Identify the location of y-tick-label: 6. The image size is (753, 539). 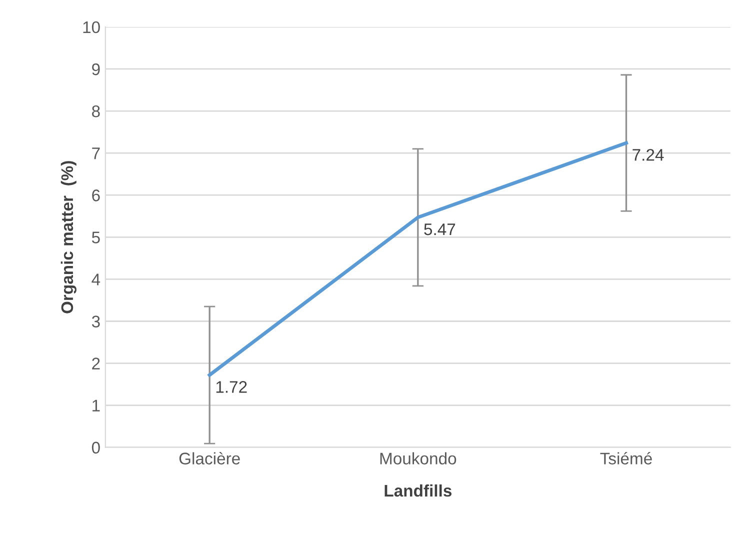
(96, 196).